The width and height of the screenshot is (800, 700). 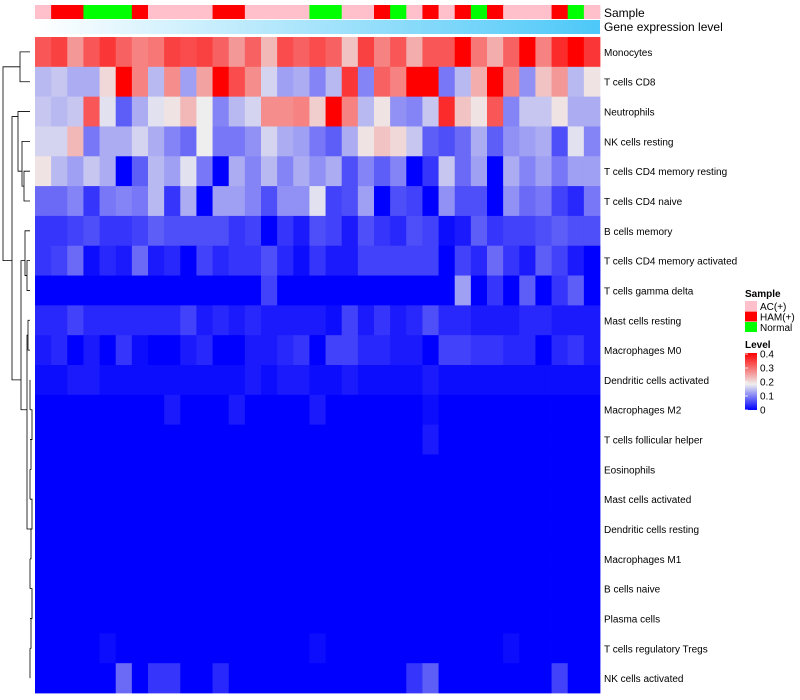 What do you see at coordinates (642, 321) in the screenshot?
I see `row-label: Mast cells resting` at bounding box center [642, 321].